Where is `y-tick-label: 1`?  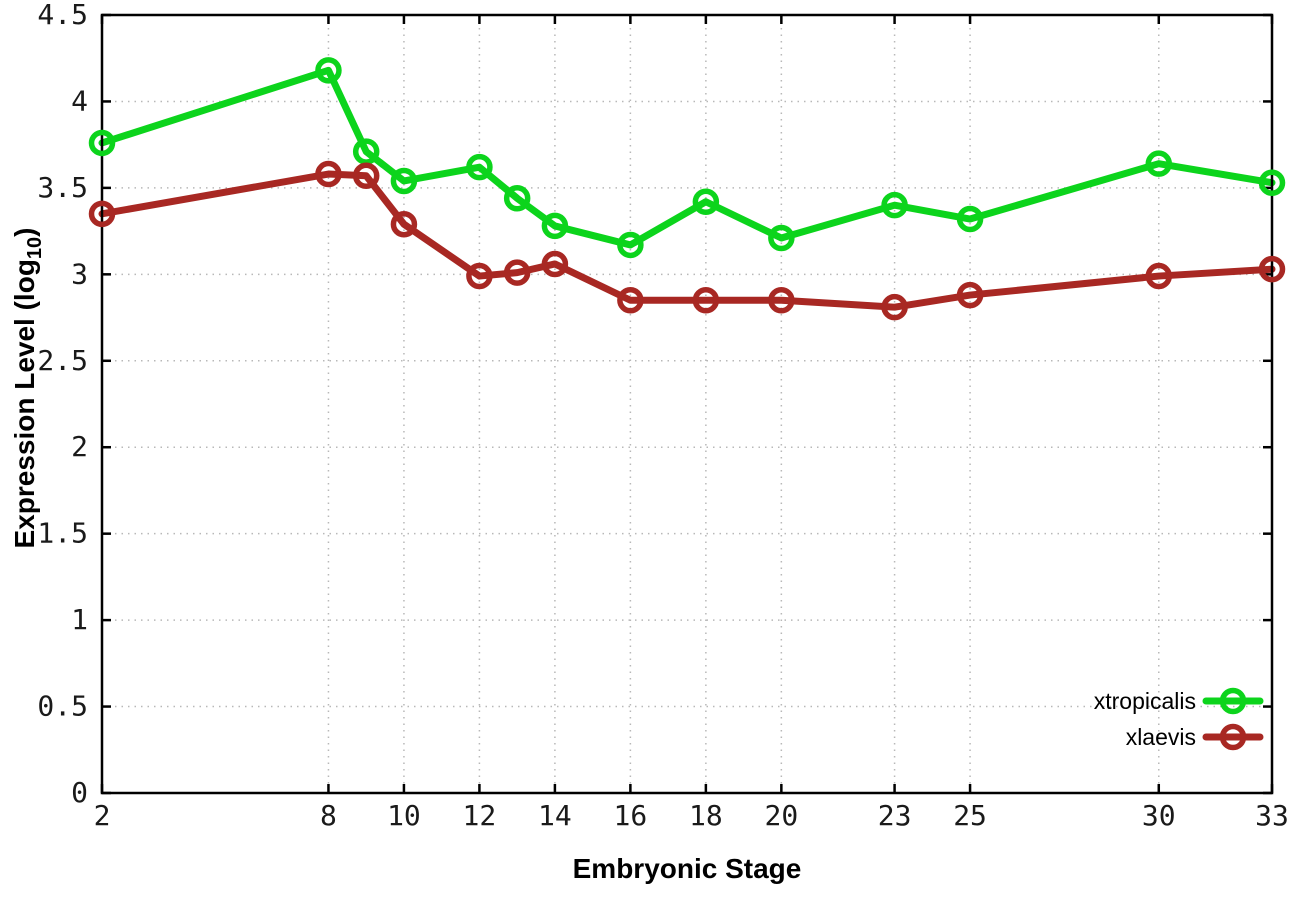
y-tick-label: 1 is located at coordinates (79, 619).